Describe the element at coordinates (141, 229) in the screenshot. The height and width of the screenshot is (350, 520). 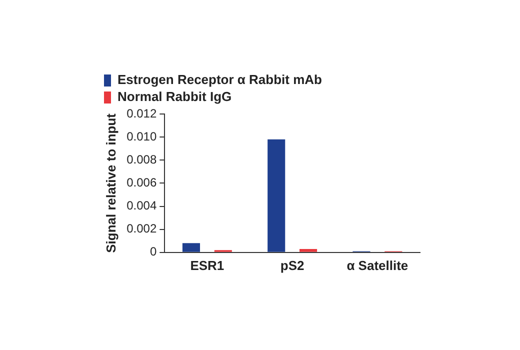
I see `y-tick-label: 0.002` at that location.